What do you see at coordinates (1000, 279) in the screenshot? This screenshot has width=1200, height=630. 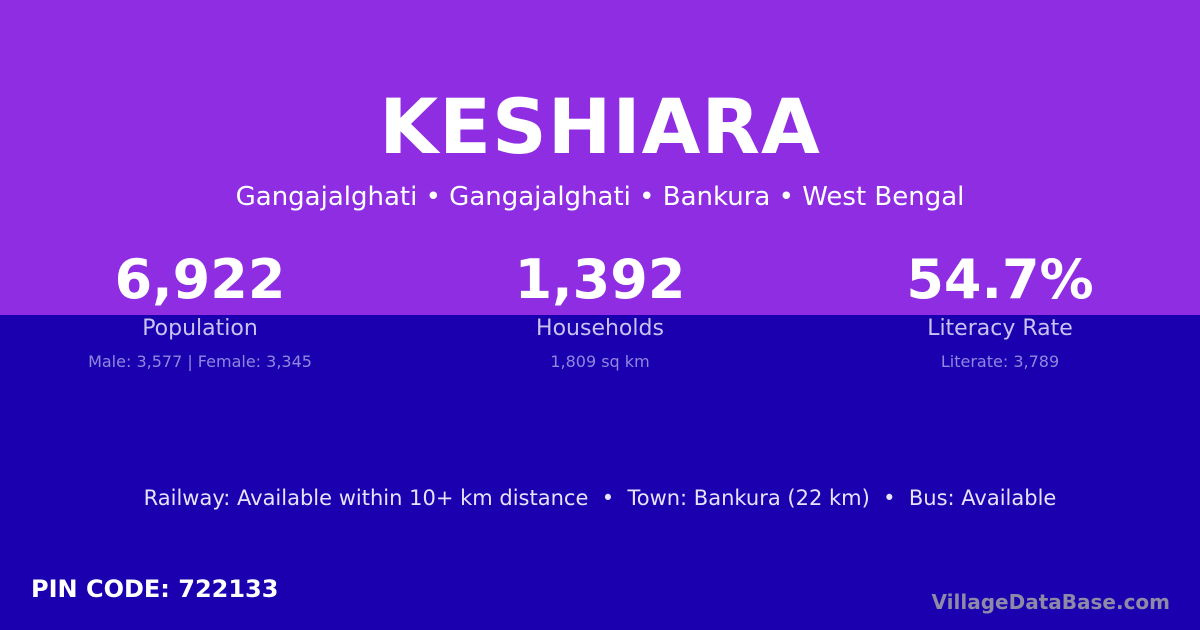 I see `stat-value: 54.7%` at bounding box center [1000, 279].